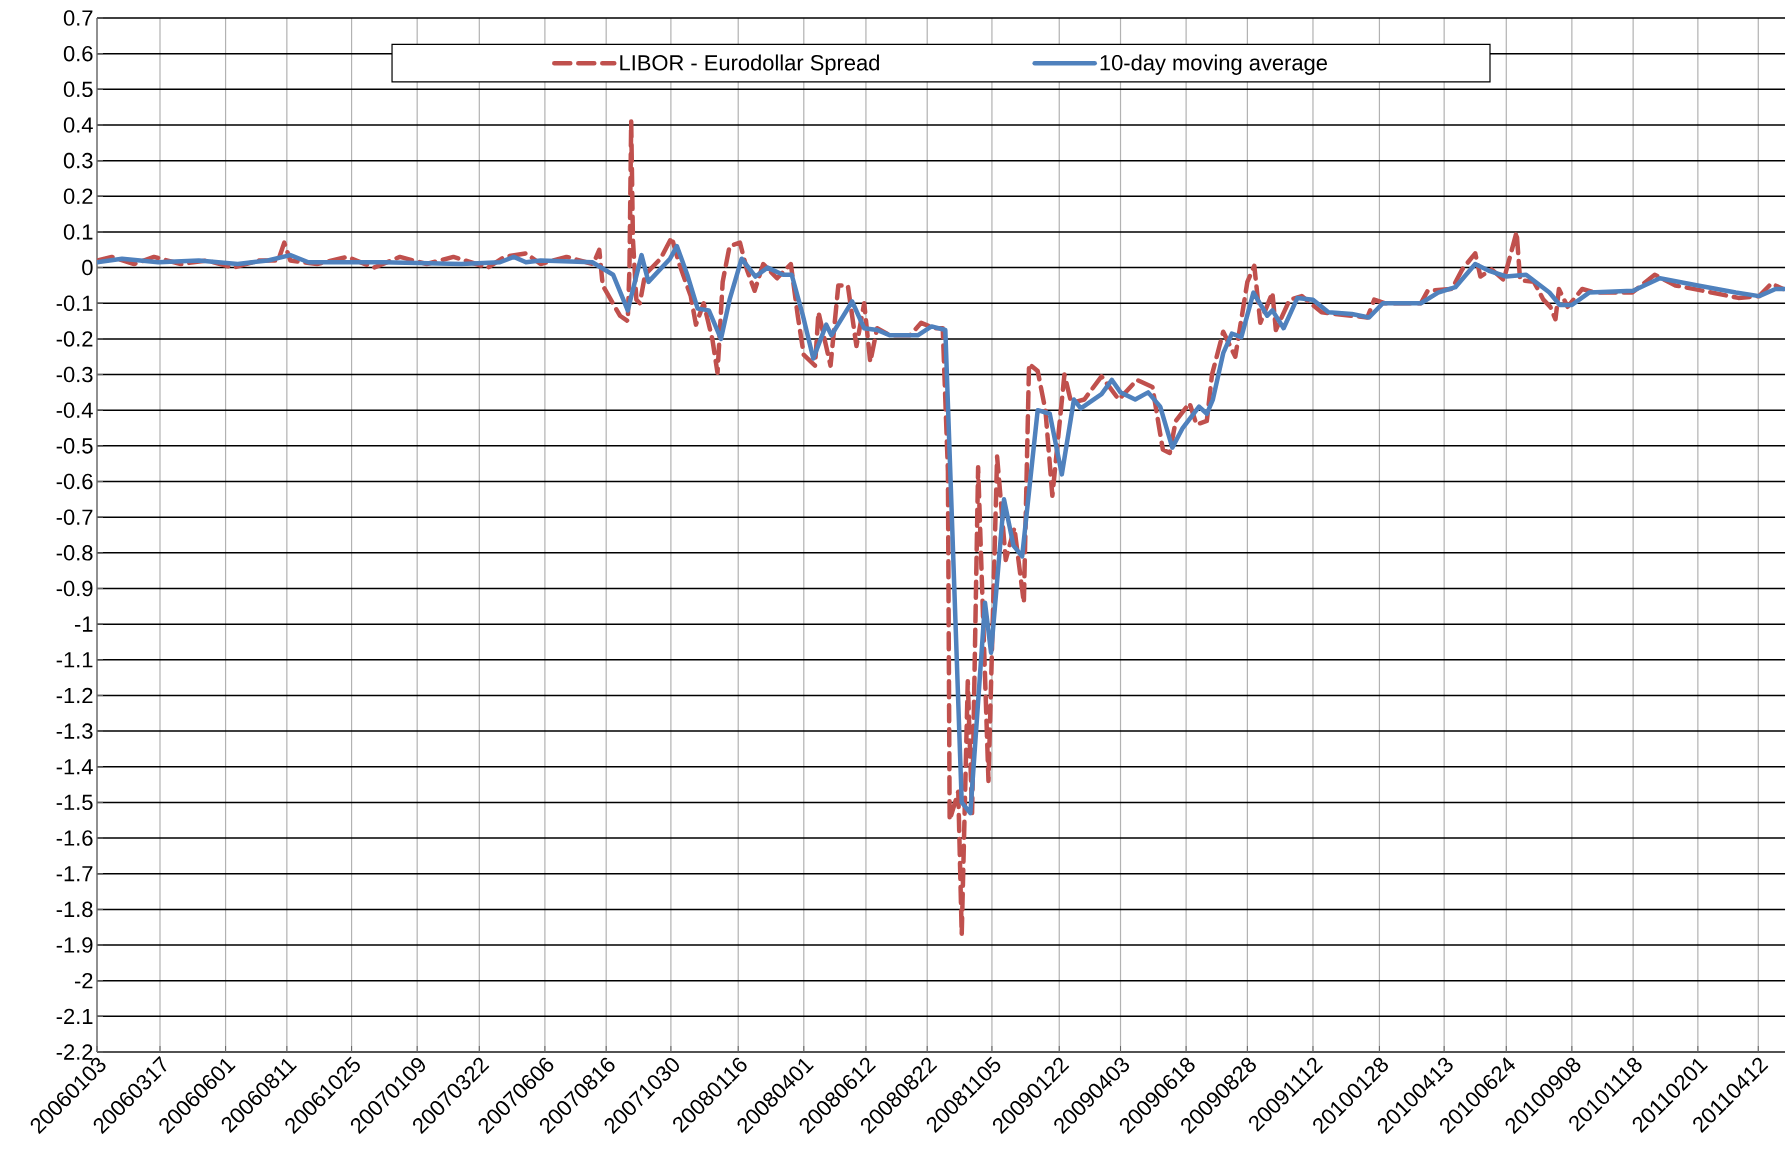  What do you see at coordinates (74, 874) in the screenshot?
I see `y-tick-label: -1.7` at bounding box center [74, 874].